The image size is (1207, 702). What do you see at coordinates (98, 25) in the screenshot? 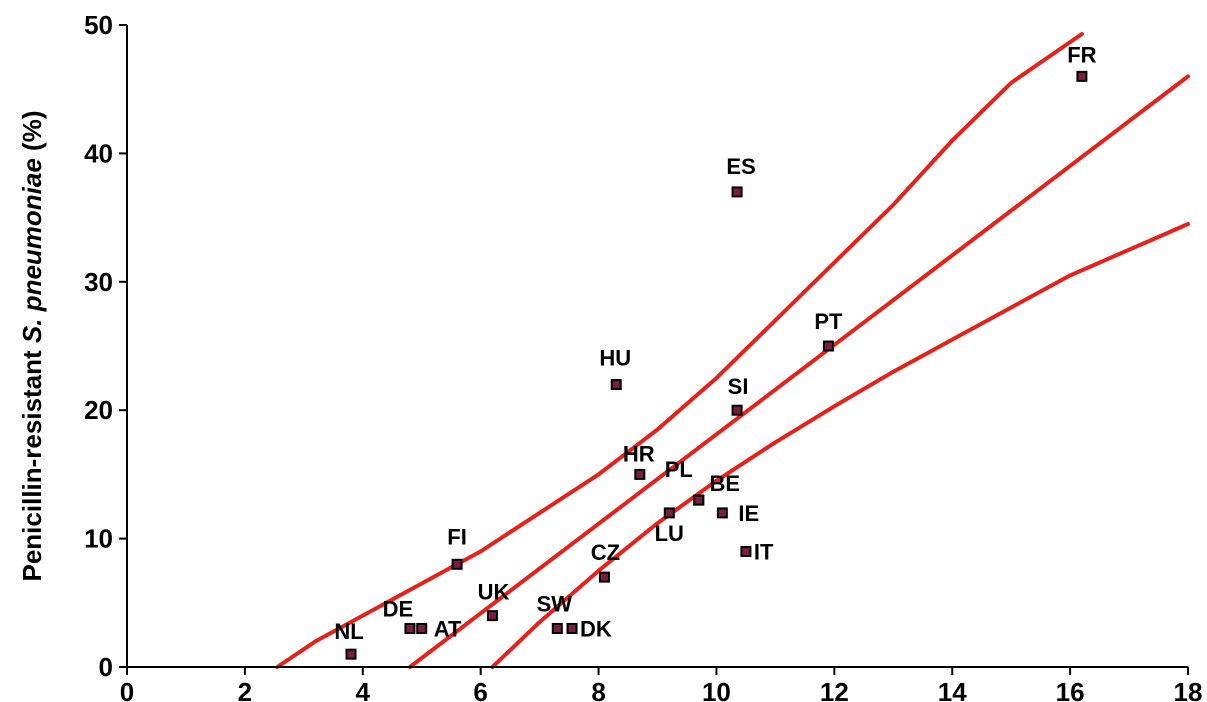
I see `y-tick-label: 50` at bounding box center [98, 25].